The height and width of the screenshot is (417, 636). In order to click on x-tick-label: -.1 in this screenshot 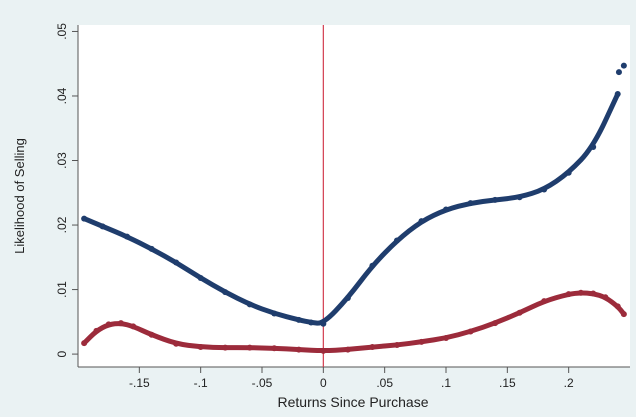, I will do `click(201, 383)`.